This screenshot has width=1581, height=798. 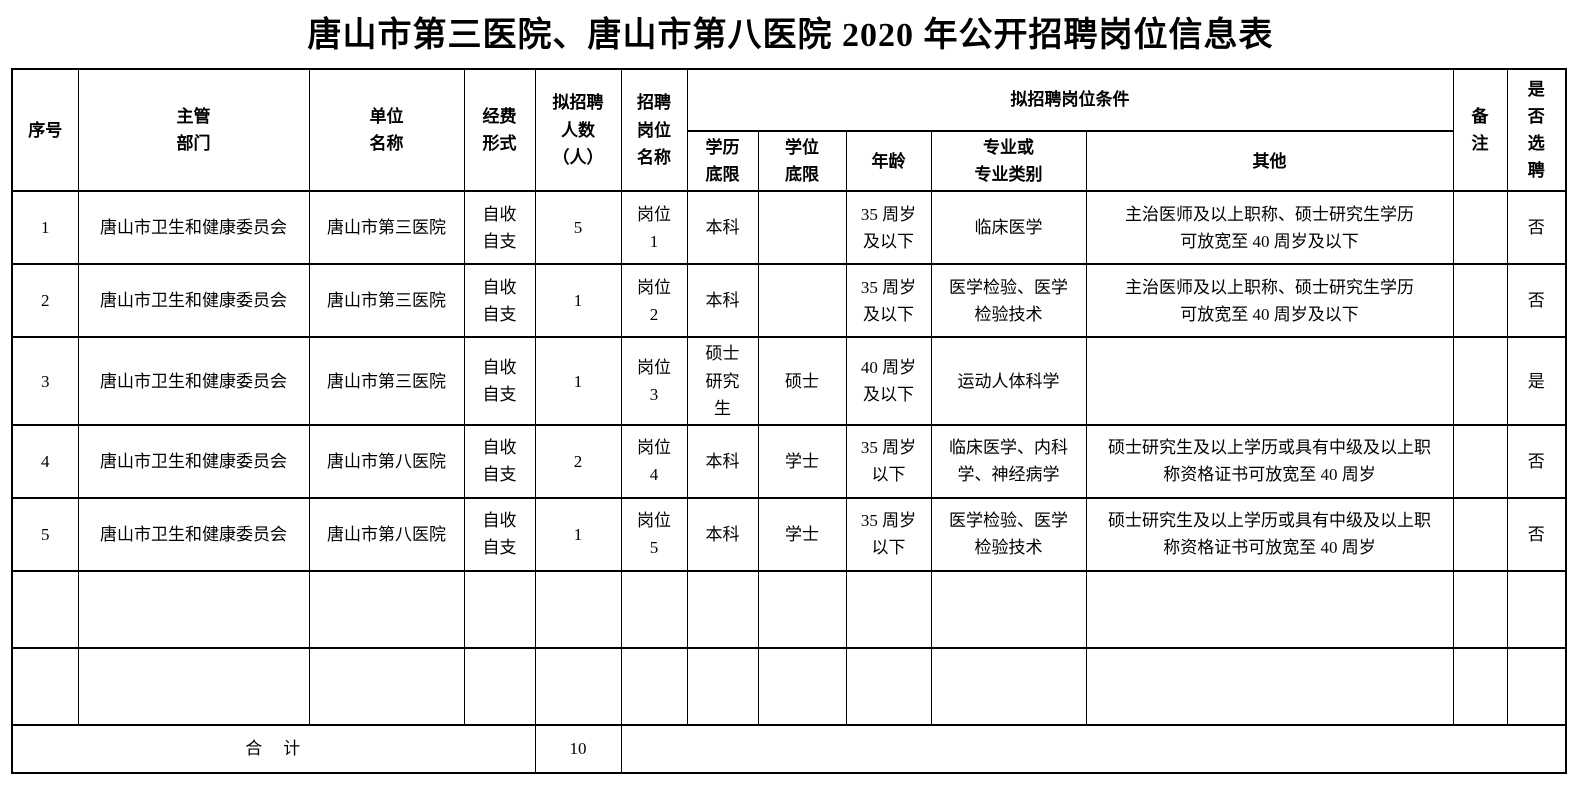 What do you see at coordinates (802, 534) in the screenshot?
I see `cell-degree: 学士` at bounding box center [802, 534].